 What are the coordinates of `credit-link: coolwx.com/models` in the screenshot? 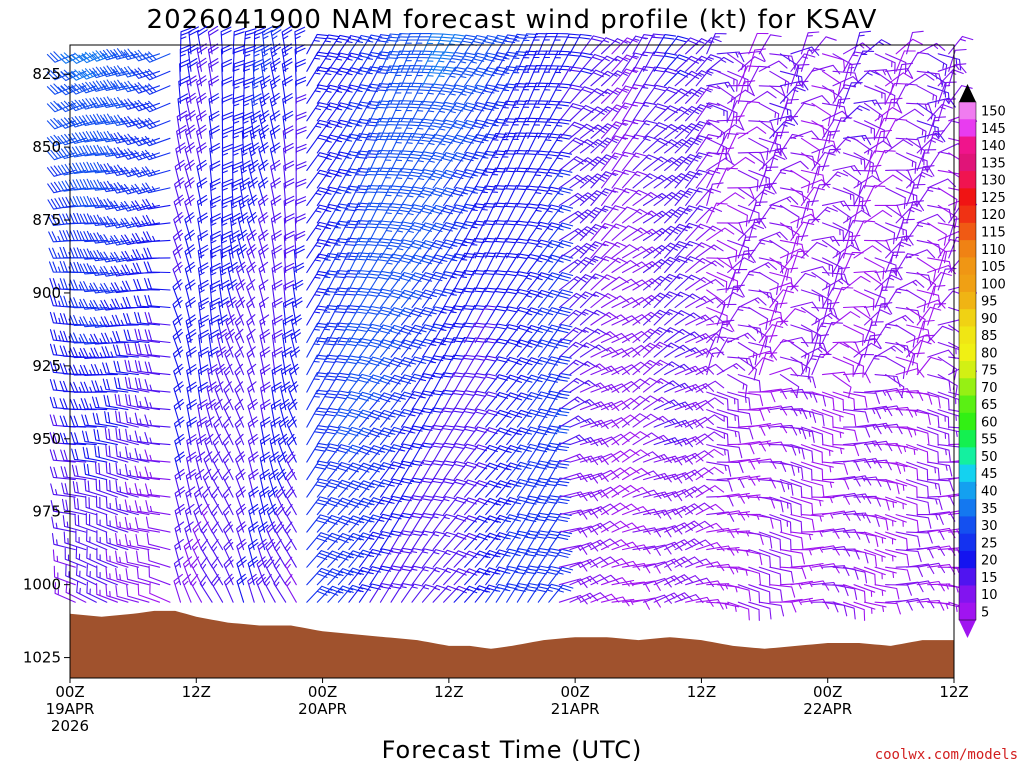 It's located at (946, 755).